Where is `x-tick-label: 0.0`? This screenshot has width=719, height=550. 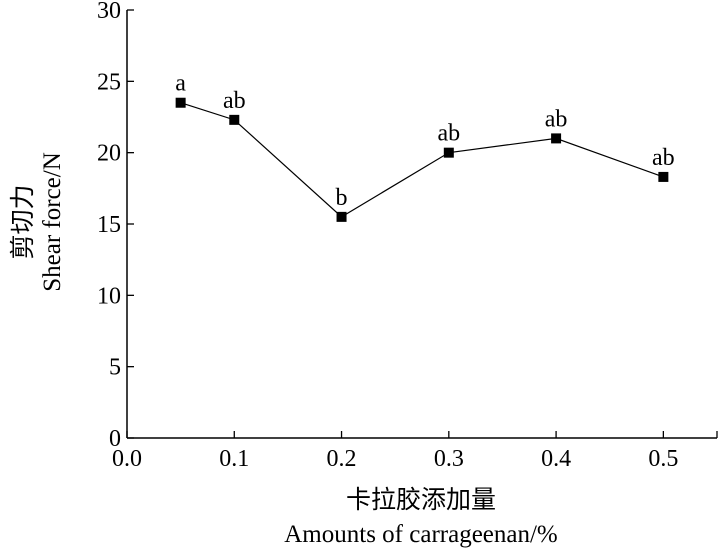 x-tick-label: 0.0 is located at coordinates (127, 459).